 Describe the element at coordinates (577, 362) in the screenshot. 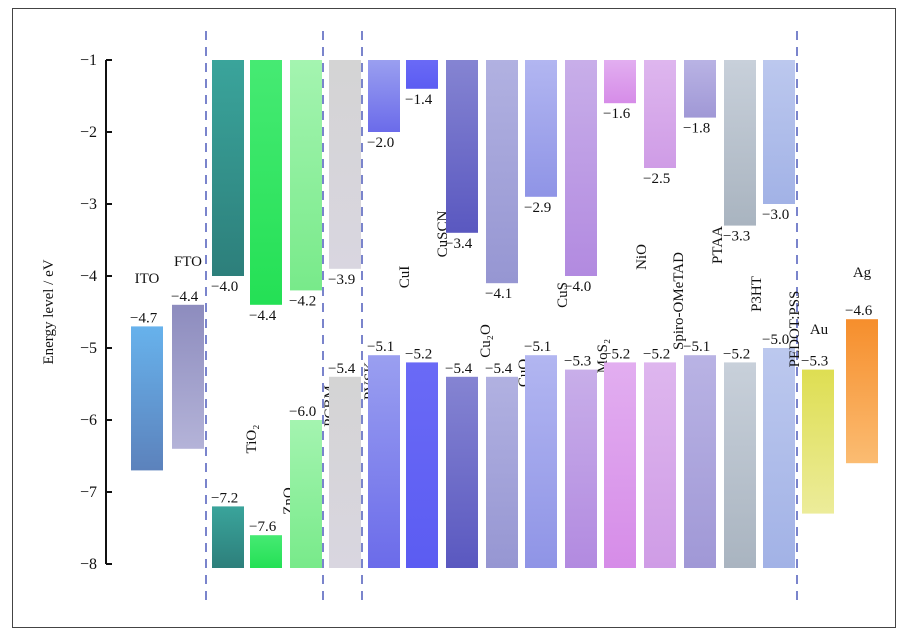

I see `bottom-value-label: −5.3` at that location.